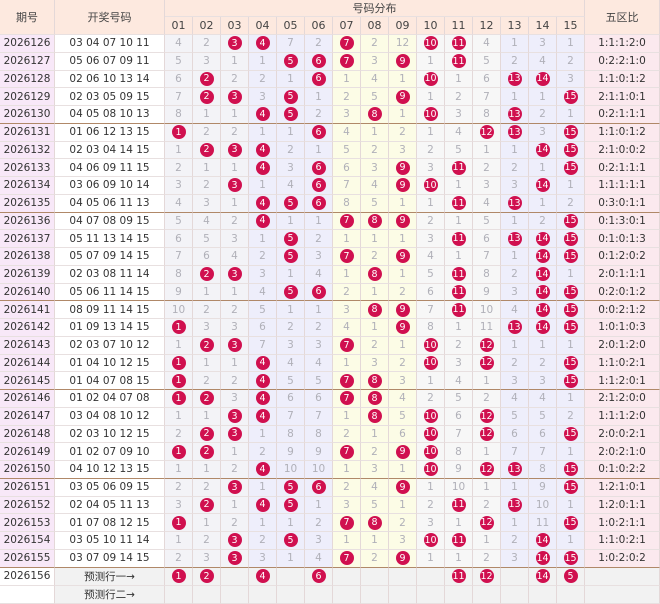  I want to click on zone-ratio: 0:1:0:2:2, so click(622, 470).